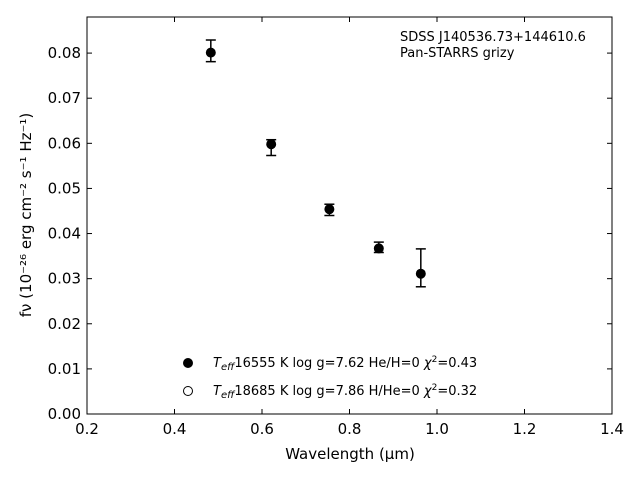 Image resolution: width=640 pixels, height=480 pixels. Describe the element at coordinates (64, 324) in the screenshot. I see `y-tick-label: 0.02` at that location.